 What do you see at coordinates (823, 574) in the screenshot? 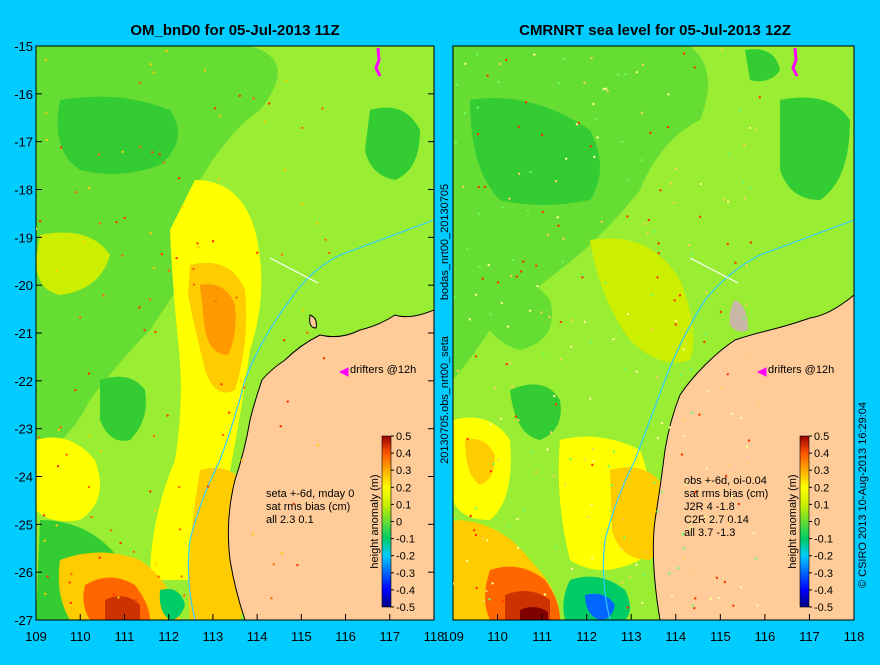
I see `colorbar-tick-label: -0.3` at bounding box center [823, 574].